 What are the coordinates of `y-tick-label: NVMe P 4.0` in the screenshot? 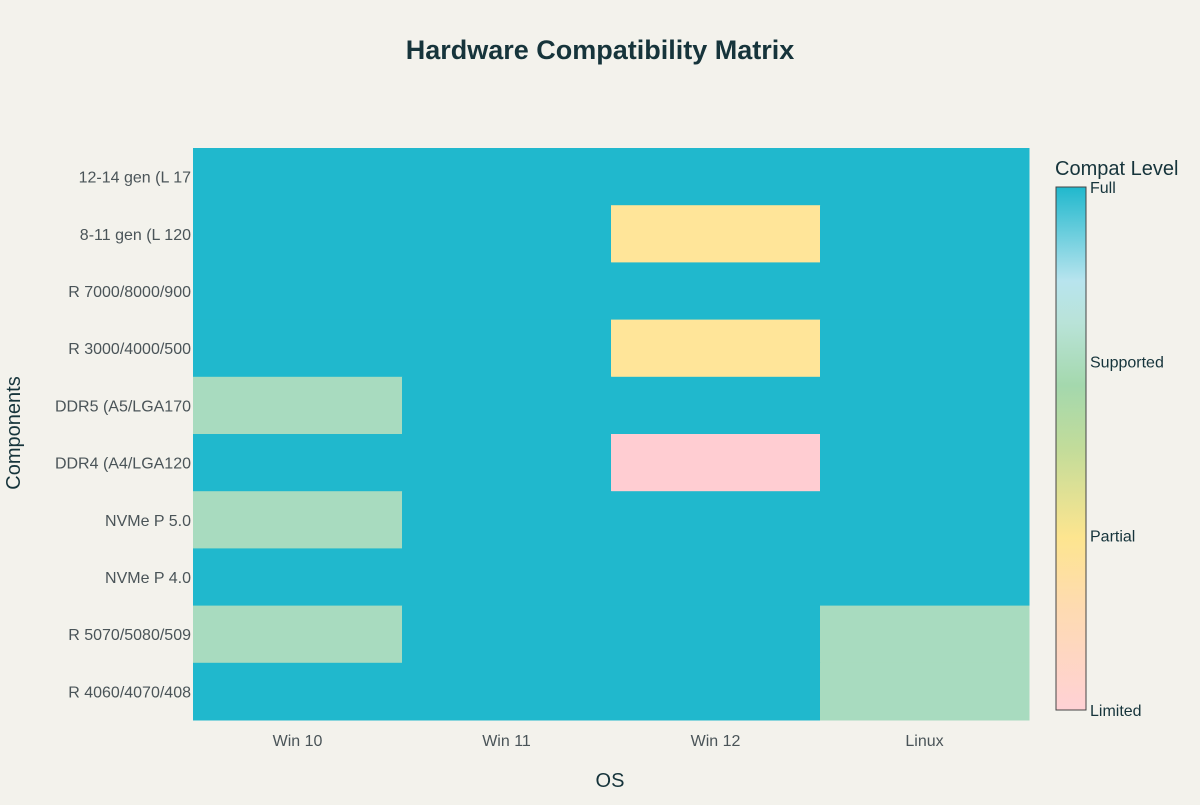 It's located at (148, 578).